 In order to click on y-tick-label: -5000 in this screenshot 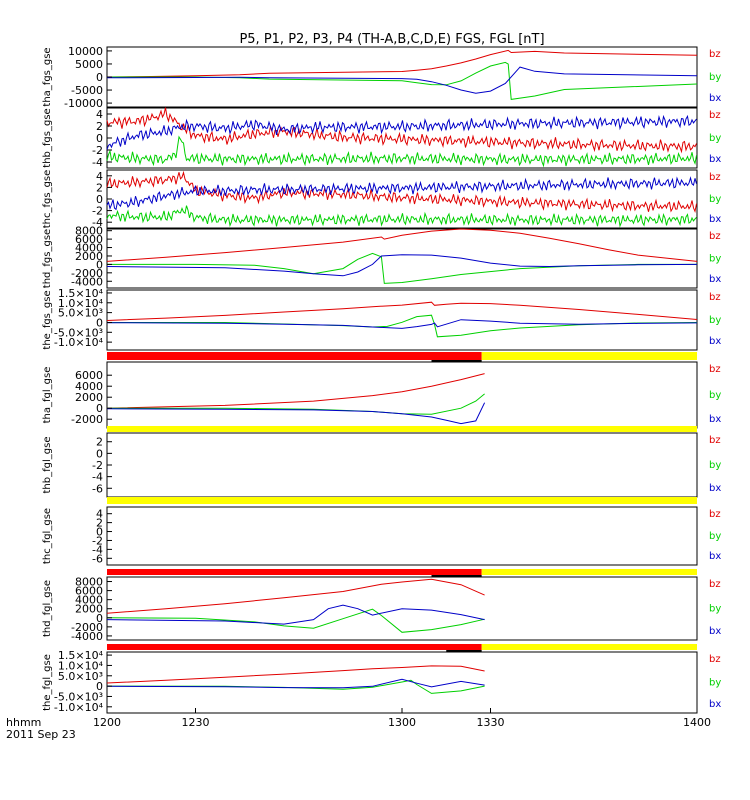, I will do `click(87, 90)`.